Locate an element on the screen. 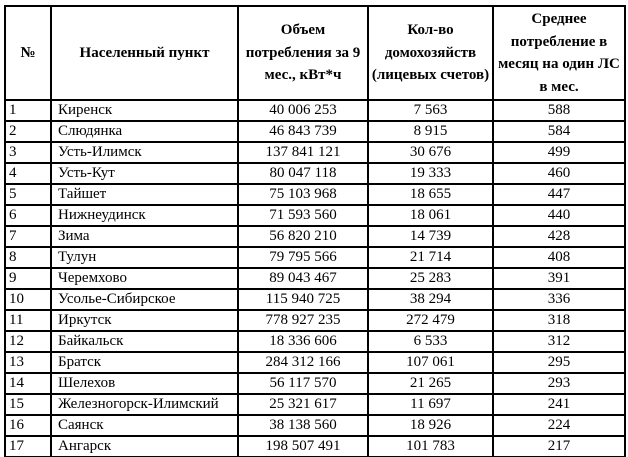 Image resolution: width=628 pixels, height=457 pixels. table-row: 7 Зима 56 820 210 14 739 428 is located at coordinates (315, 236).